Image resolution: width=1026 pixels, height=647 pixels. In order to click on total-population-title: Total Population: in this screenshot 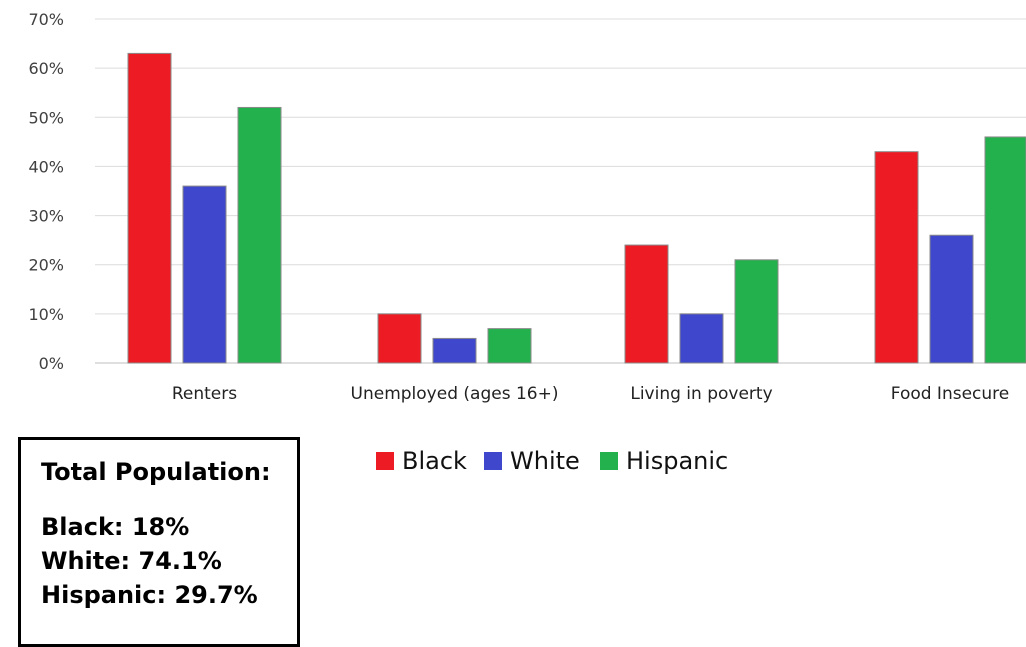, I will do `click(156, 472)`.